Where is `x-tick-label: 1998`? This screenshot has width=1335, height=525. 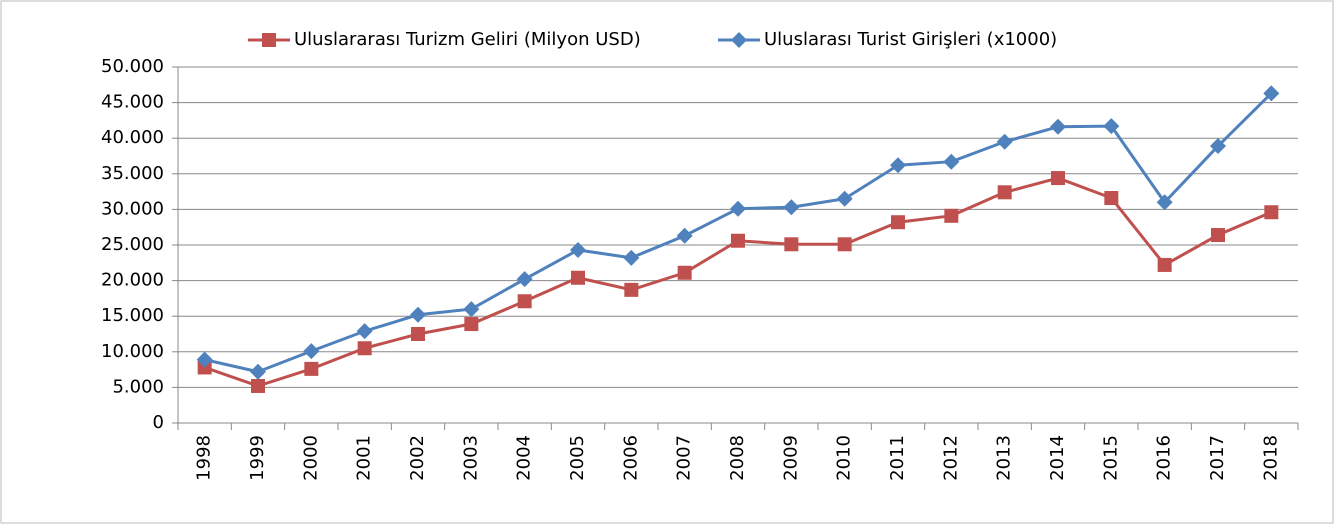 x-tick-label: 1998 is located at coordinates (204, 458).